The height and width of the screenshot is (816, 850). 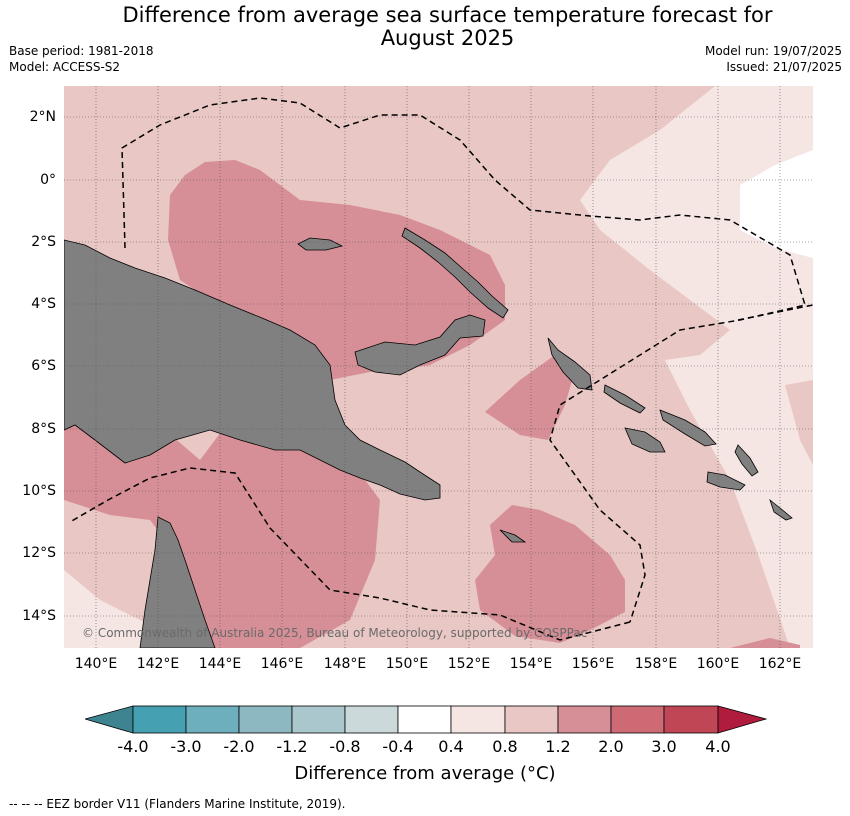 I want to click on lat-label-6s: 6°S, so click(x=43, y=366).